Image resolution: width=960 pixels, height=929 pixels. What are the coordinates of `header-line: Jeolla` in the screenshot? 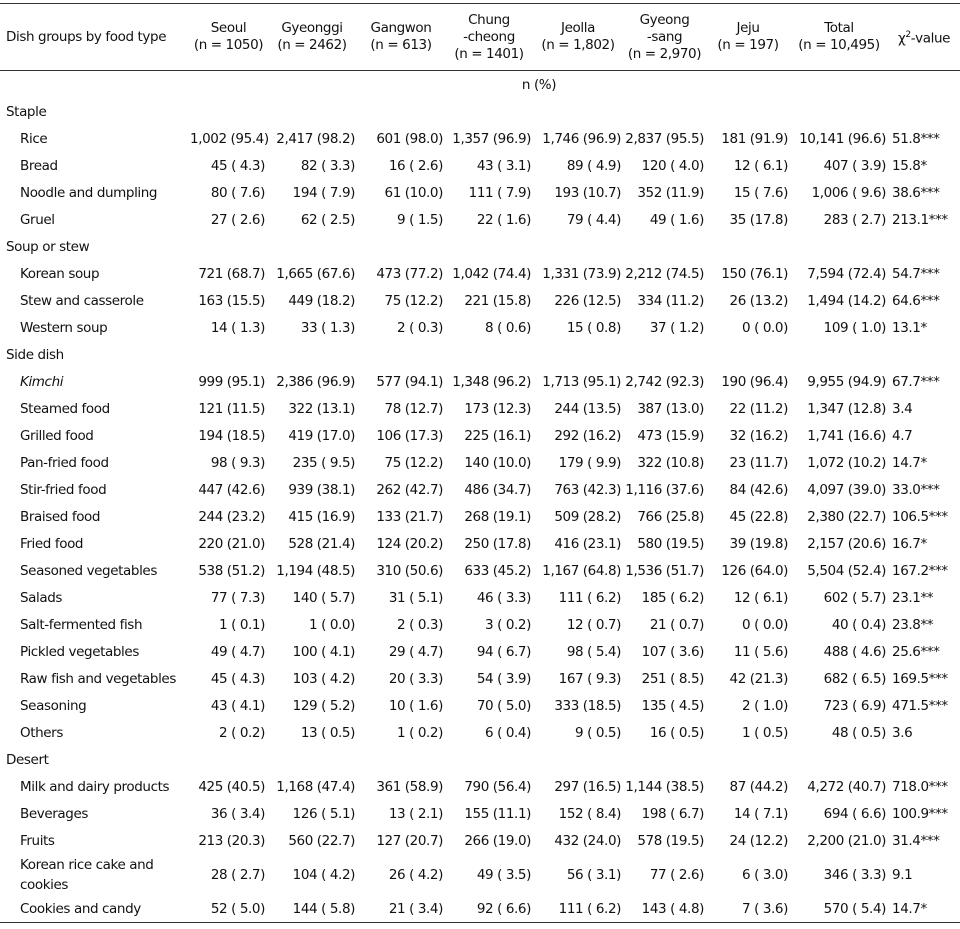 It's located at (578, 28).